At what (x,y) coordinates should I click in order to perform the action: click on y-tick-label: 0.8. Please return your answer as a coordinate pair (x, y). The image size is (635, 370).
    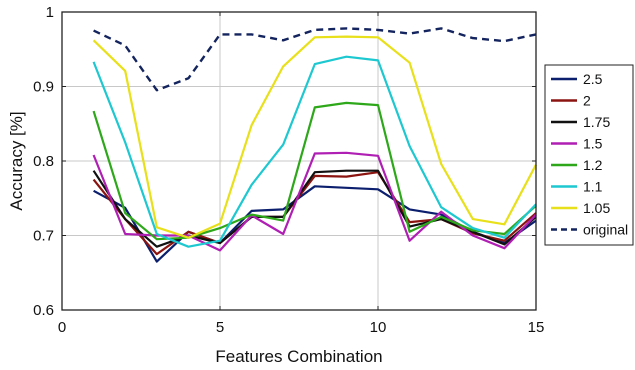
    Looking at the image, I should click on (43, 161).